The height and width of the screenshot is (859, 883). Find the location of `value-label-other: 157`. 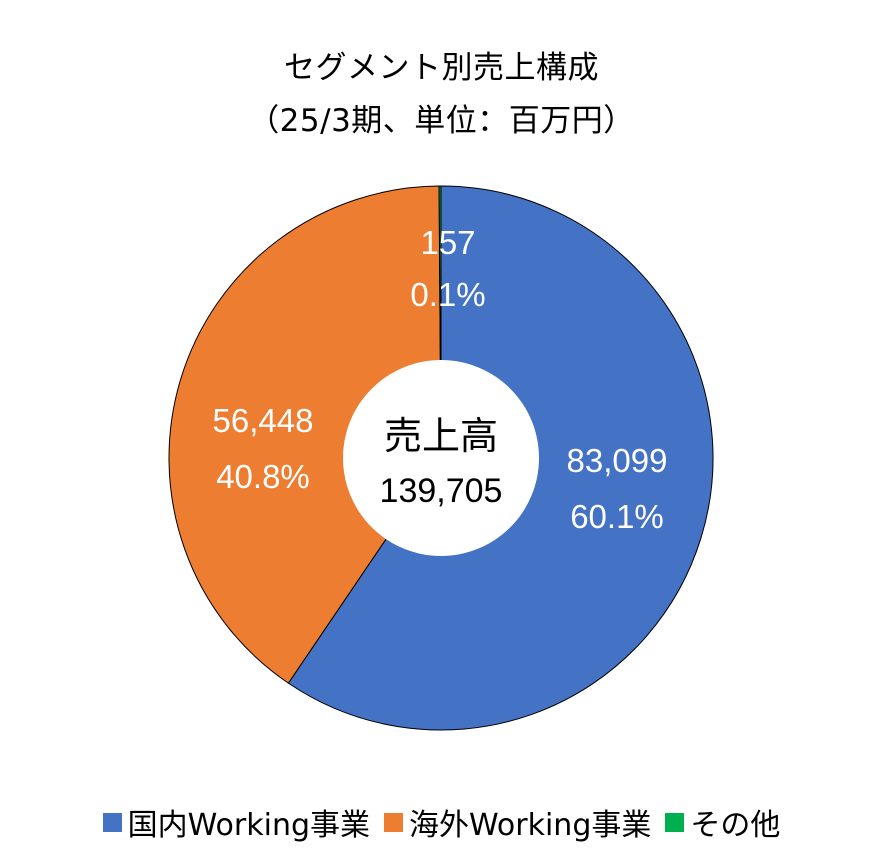

value-label-other: 157 is located at coordinates (447, 242).